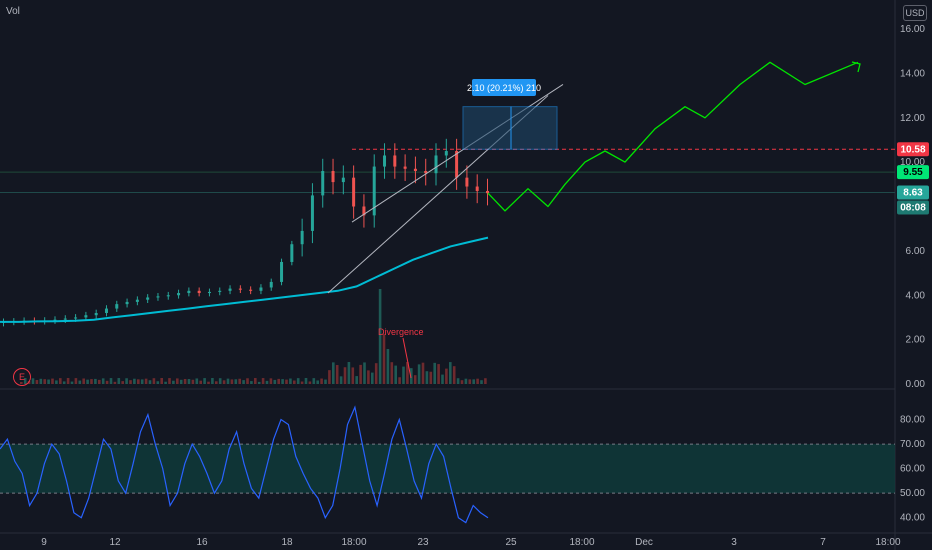 The width and height of the screenshot is (932, 550). Describe the element at coordinates (912, 518) in the screenshot. I see `rsi-tick-label: 40.00` at that location.